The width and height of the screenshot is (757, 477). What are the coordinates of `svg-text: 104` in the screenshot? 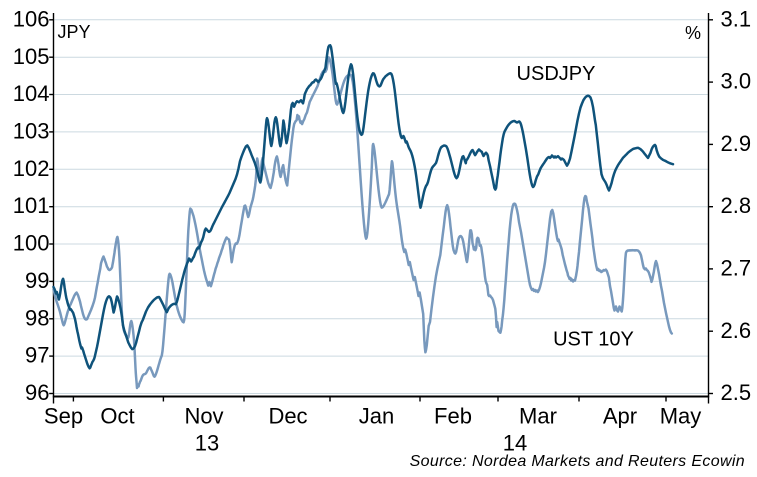 It's located at (31, 93).